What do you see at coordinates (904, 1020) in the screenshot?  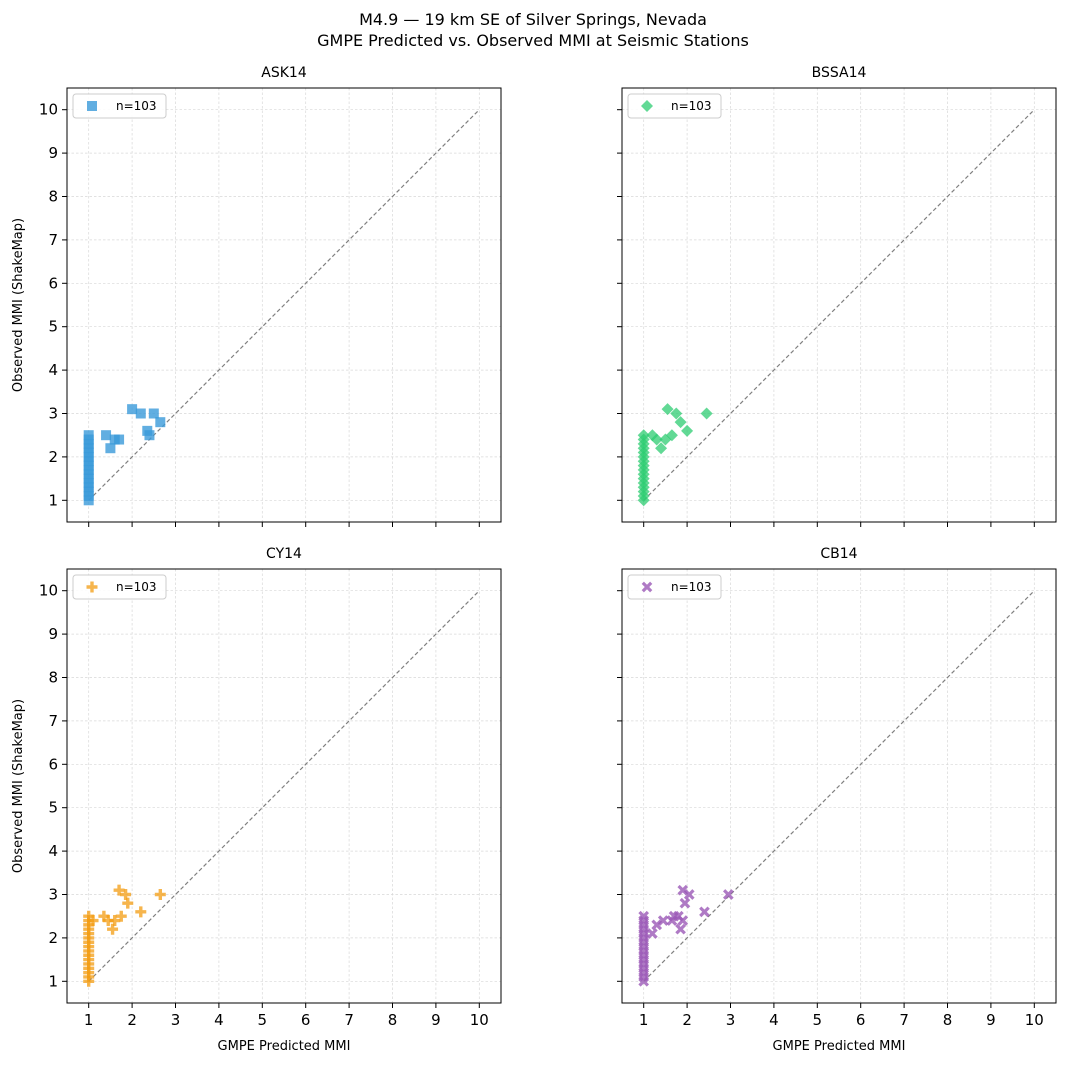 I see `x-tick-label: 7` at bounding box center [904, 1020].